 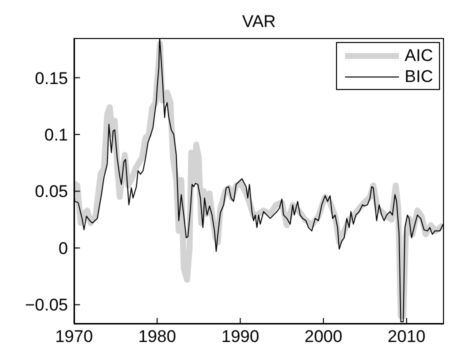 What do you see at coordinates (418, 76) in the screenshot?
I see `legend-label: BIC` at bounding box center [418, 76].